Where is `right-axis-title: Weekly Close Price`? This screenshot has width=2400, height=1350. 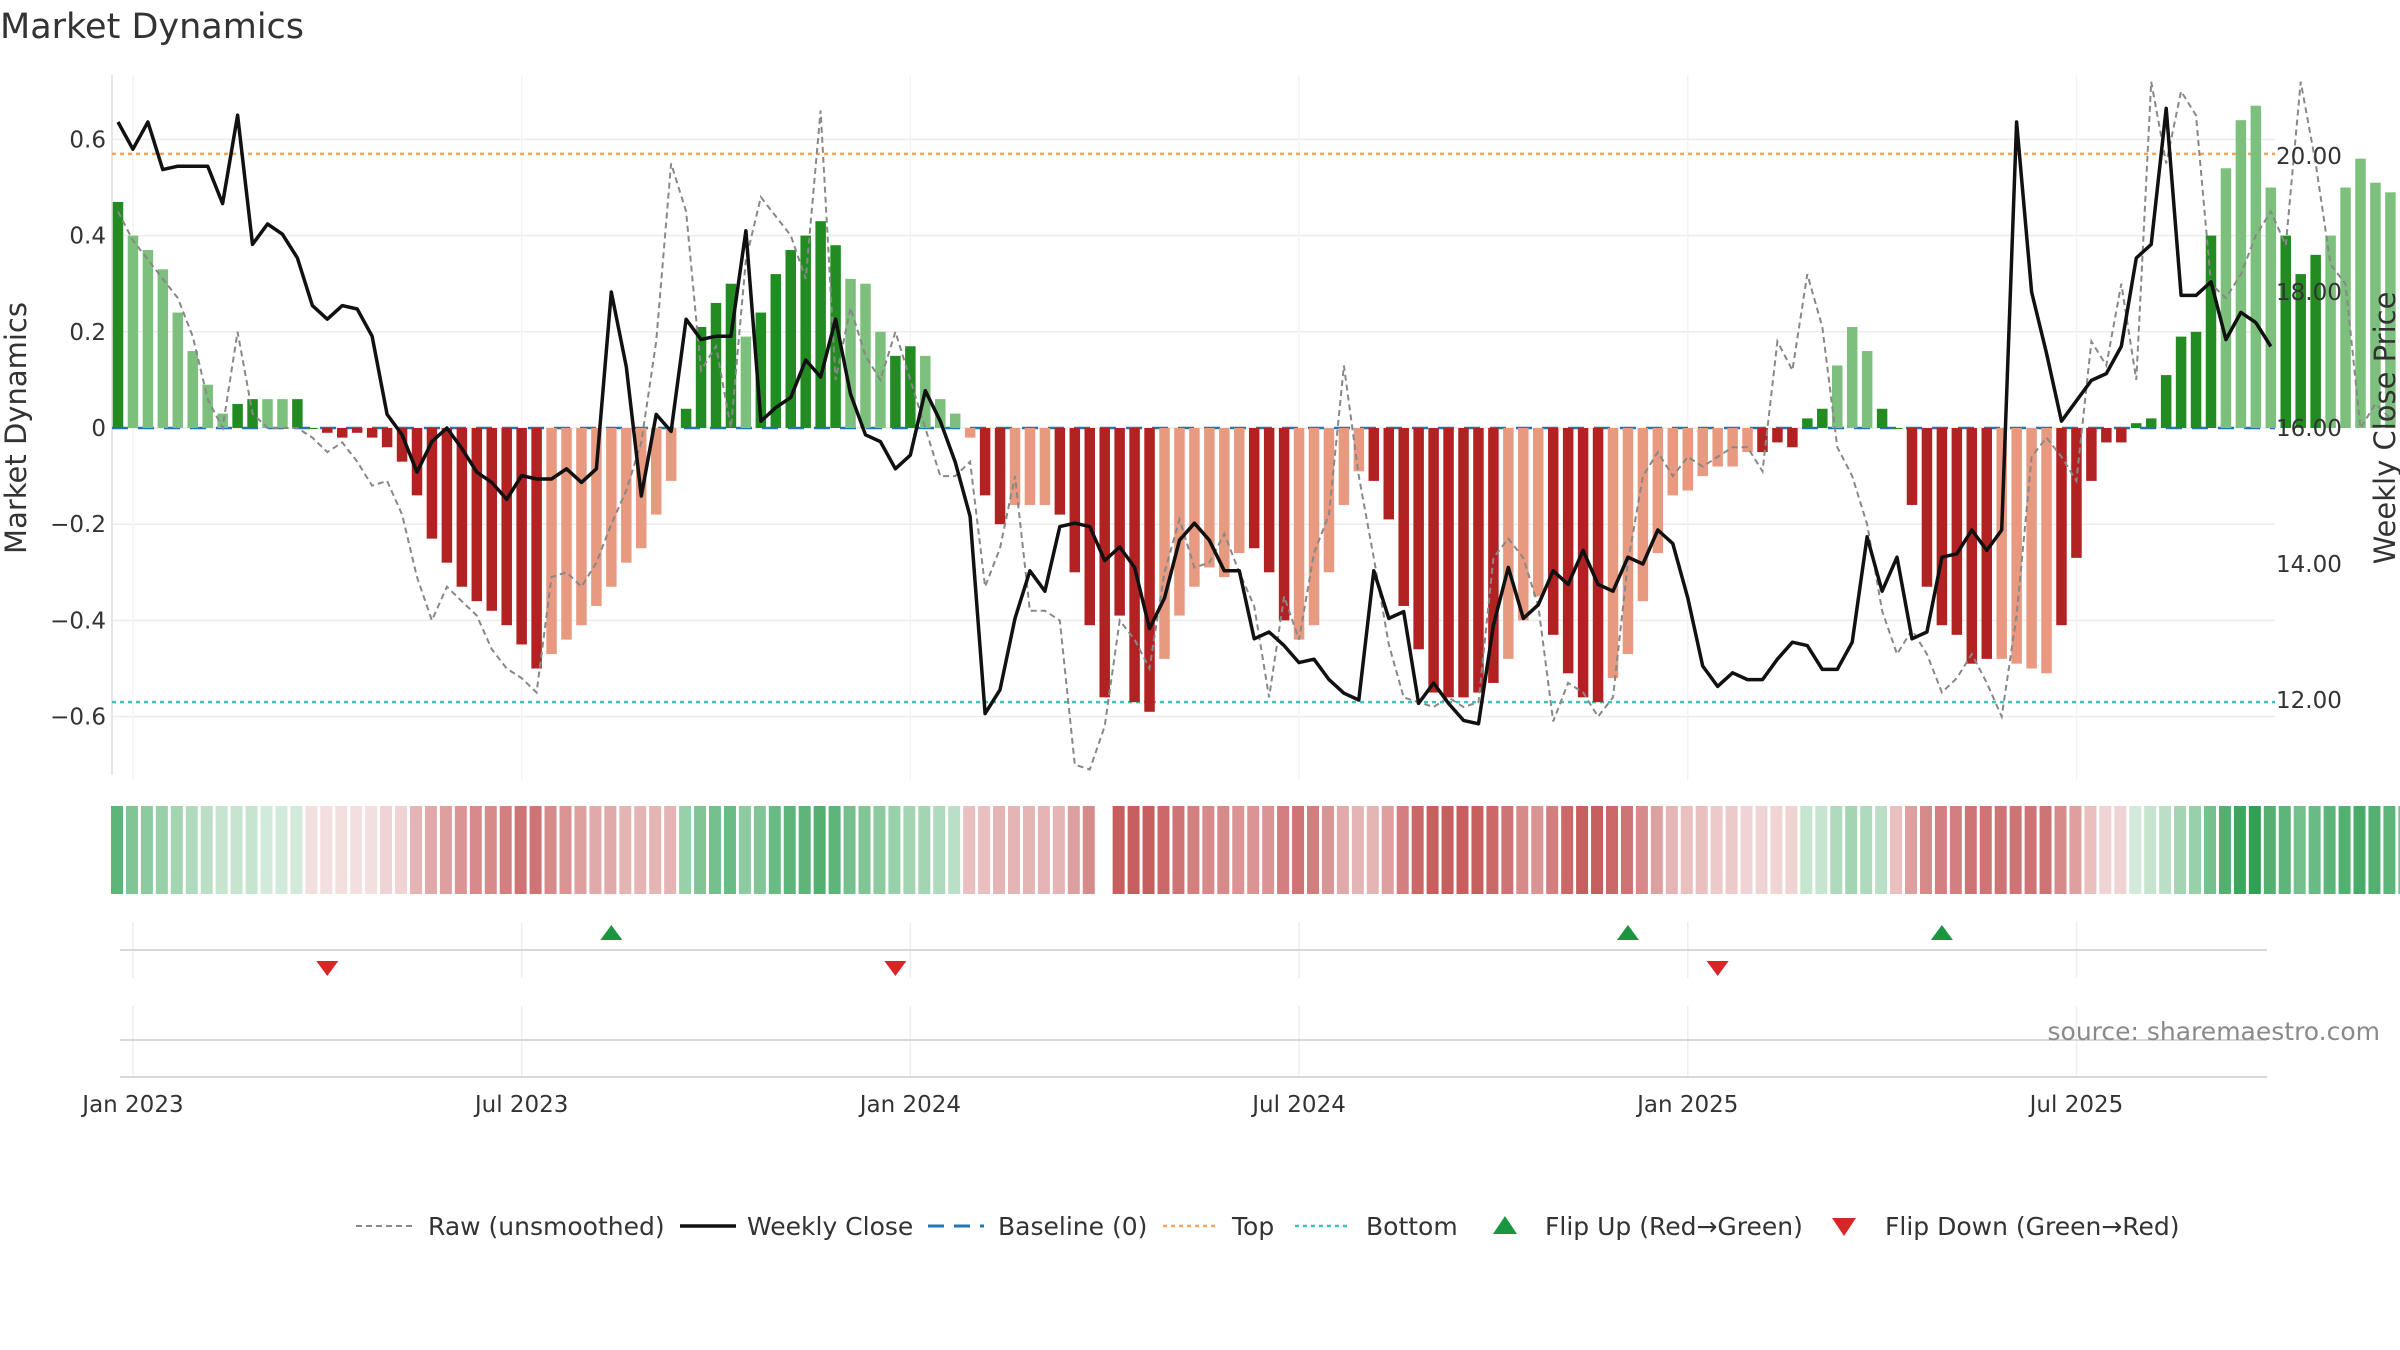 right-axis-title: Weekly Close Price is located at coordinates (2384, 428).